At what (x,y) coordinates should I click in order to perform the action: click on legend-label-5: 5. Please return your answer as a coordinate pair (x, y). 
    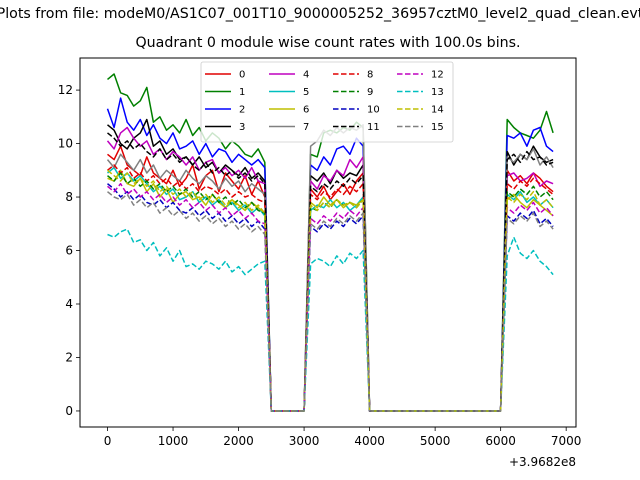
    Looking at the image, I should click on (306, 92).